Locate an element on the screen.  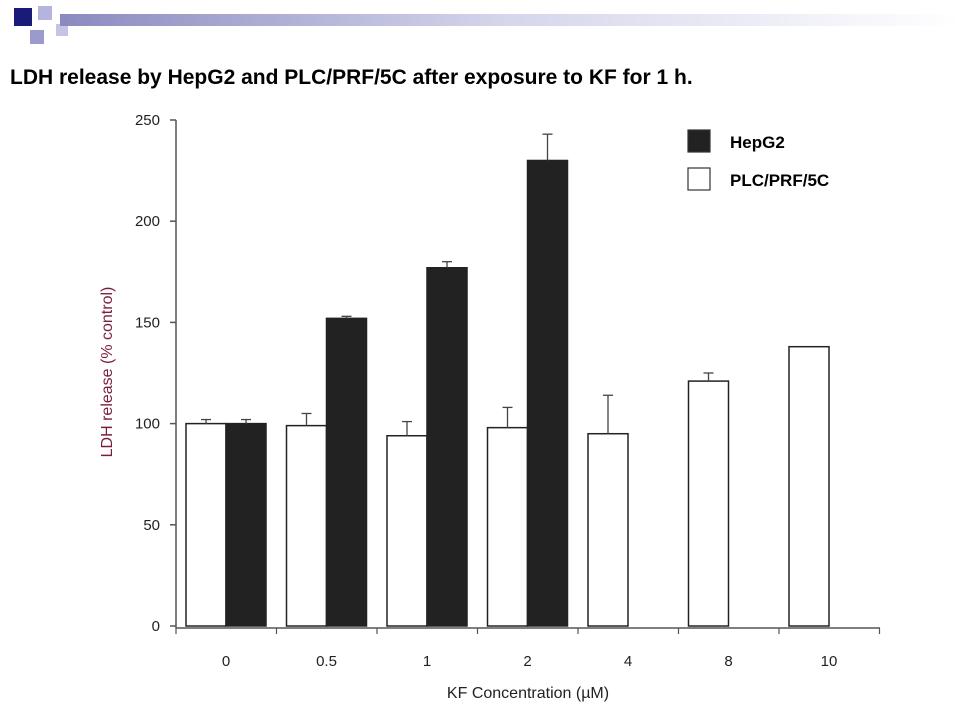
chart-legend: HepG2 PLC/PRF/5C is located at coordinates (758, 160).